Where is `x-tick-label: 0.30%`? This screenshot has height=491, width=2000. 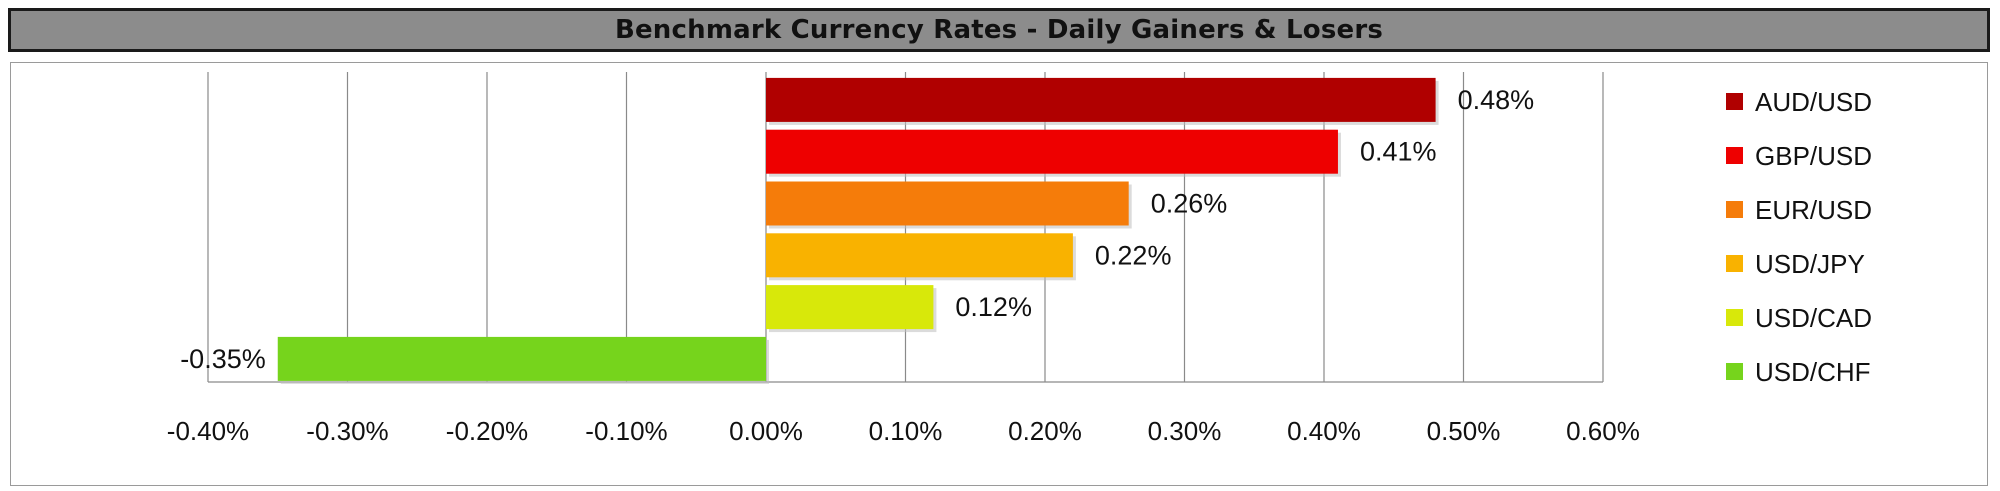 x-tick-label: 0.30% is located at coordinates (1185, 431).